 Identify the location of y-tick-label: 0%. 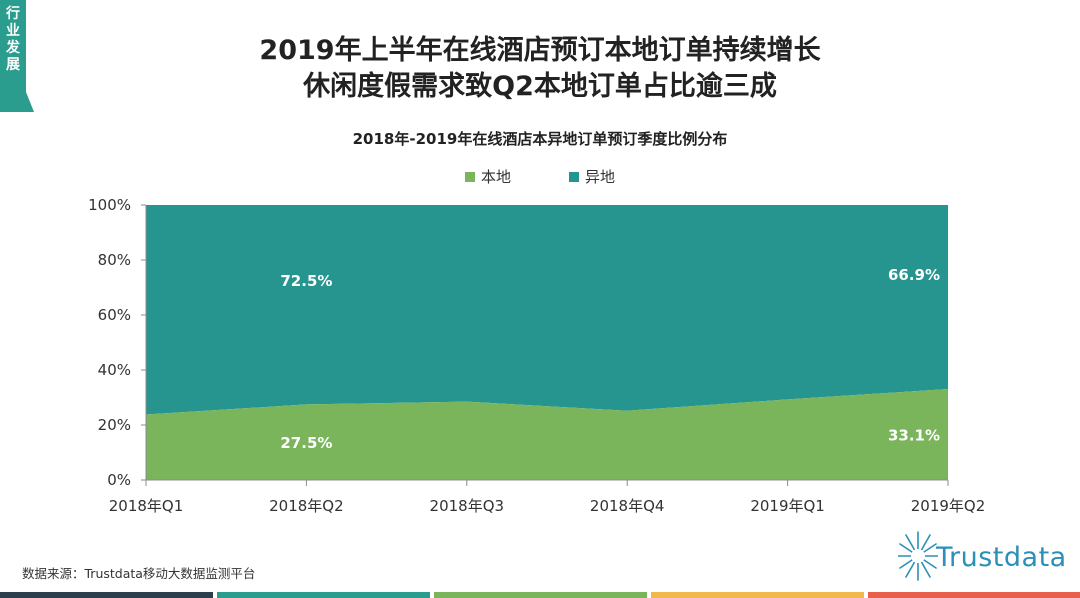
(119, 480).